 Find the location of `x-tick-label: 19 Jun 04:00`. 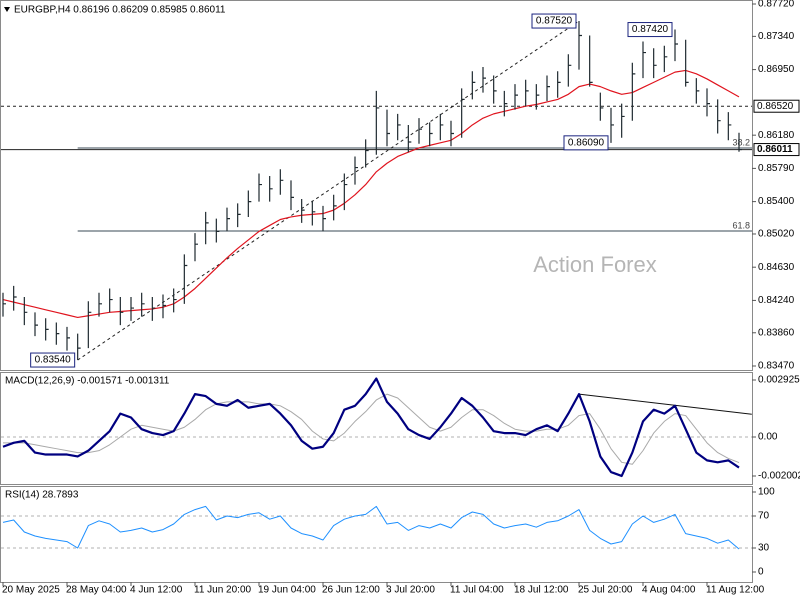

x-tick-label: 19 Jun 04:00 is located at coordinates (287, 590).